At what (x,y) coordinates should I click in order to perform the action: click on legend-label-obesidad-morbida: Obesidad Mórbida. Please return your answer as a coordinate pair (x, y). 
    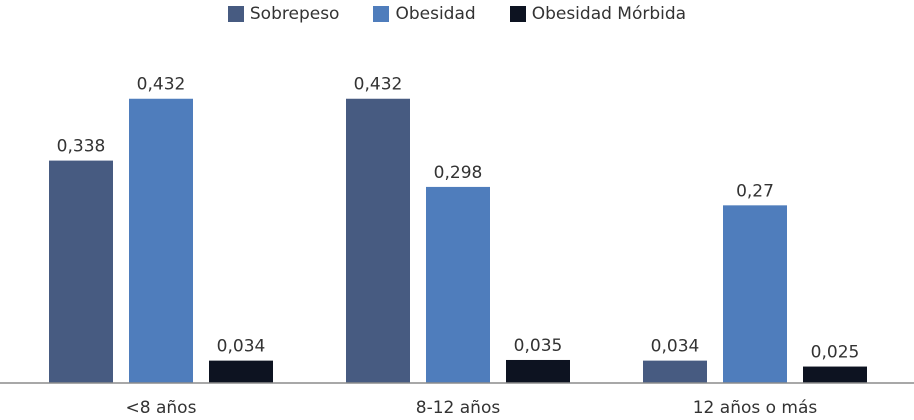
    Looking at the image, I should click on (609, 14).